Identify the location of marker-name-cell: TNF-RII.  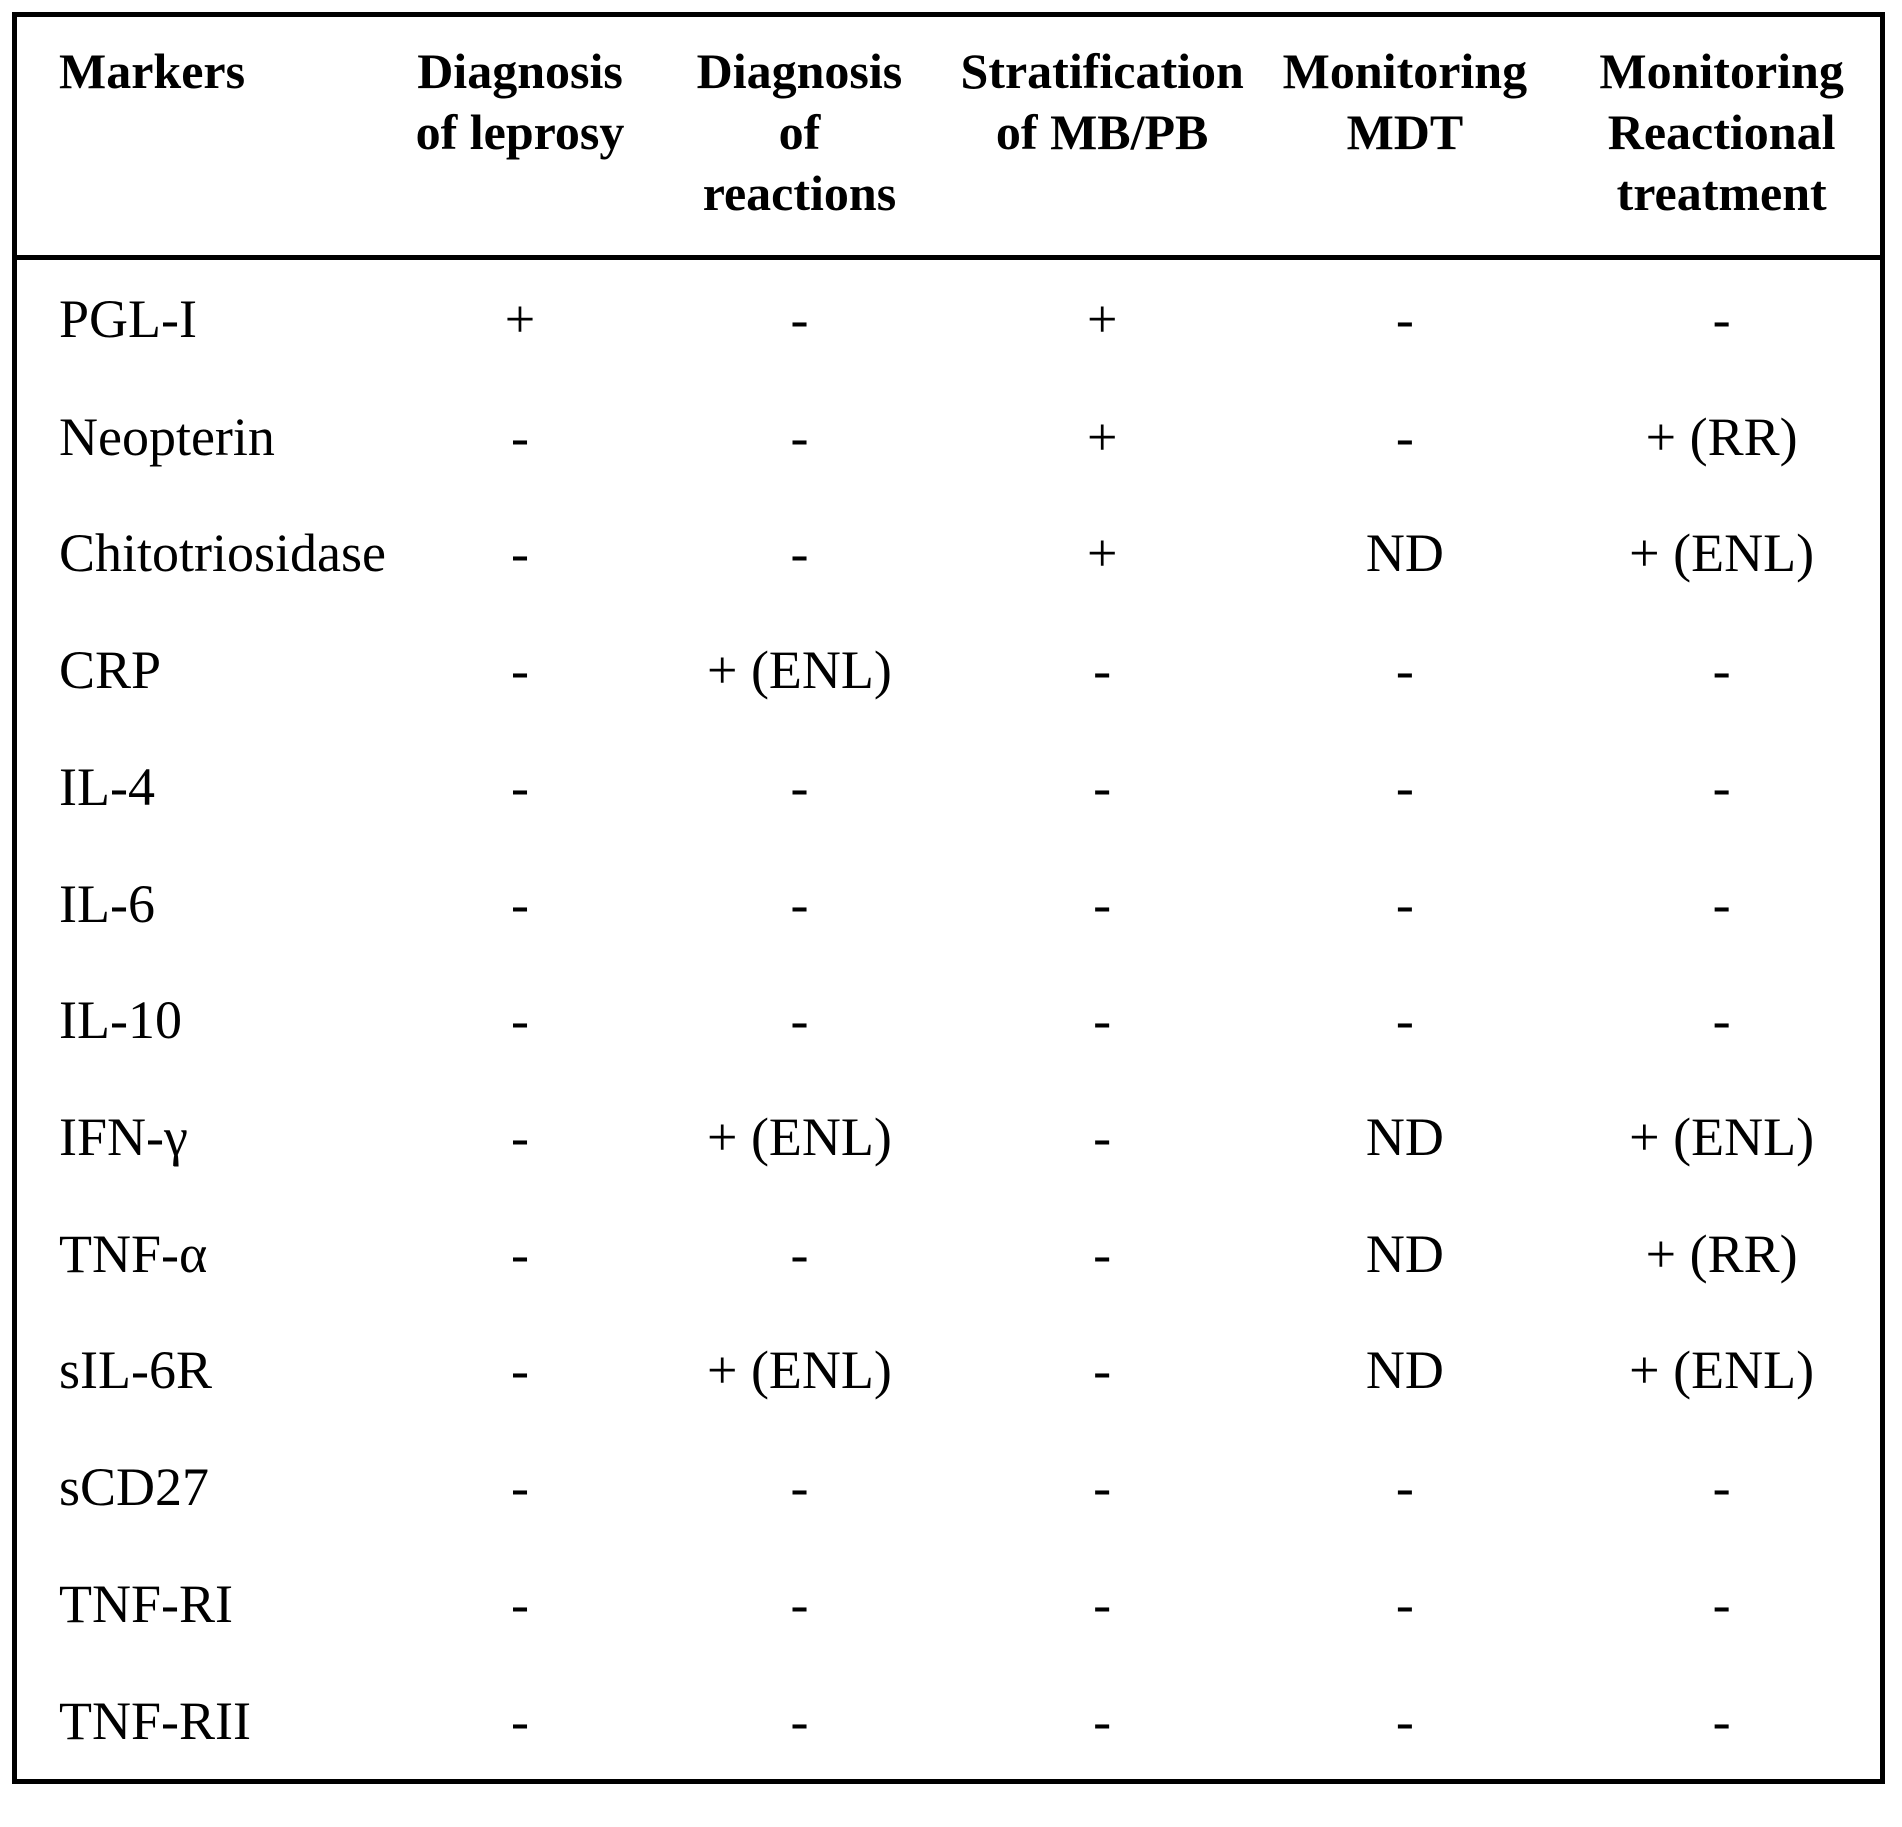
(155, 1720).